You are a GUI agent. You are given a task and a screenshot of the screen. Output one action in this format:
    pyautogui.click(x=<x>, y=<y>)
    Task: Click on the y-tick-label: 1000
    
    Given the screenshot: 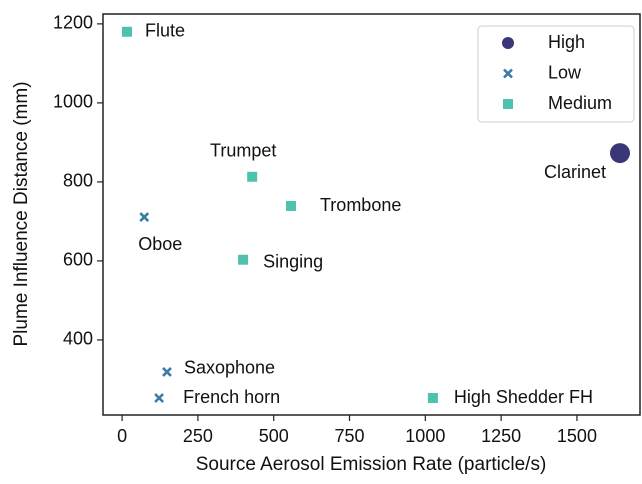 What is the action you would take?
    pyautogui.click(x=73, y=102)
    